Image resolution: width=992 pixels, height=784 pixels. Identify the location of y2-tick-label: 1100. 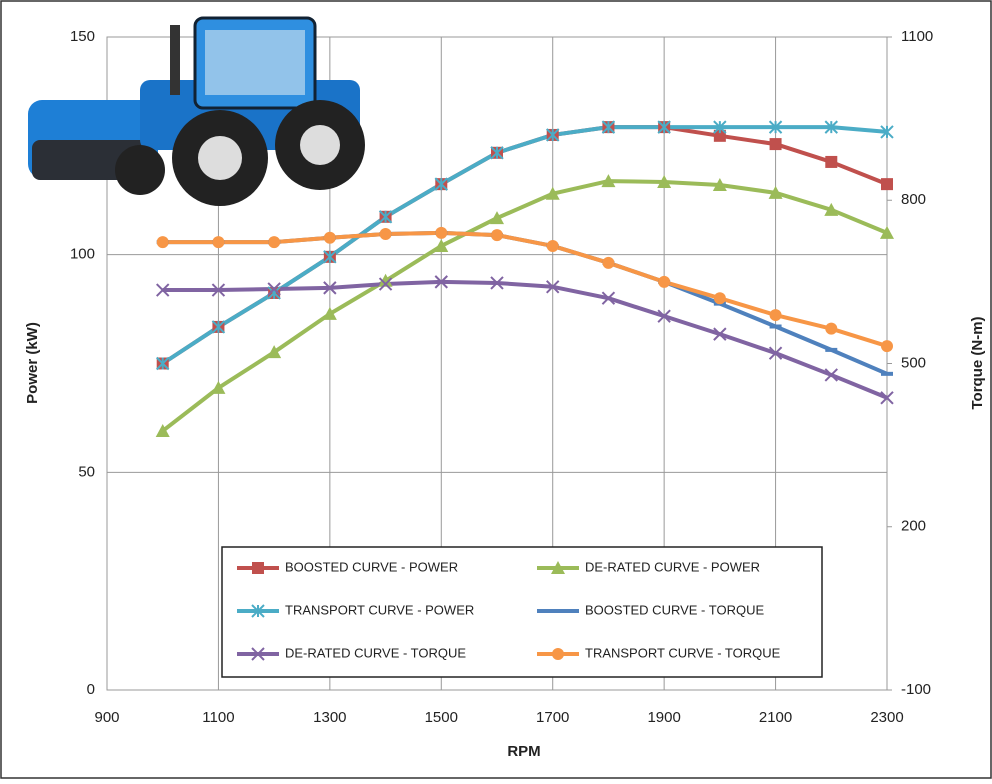
(917, 36).